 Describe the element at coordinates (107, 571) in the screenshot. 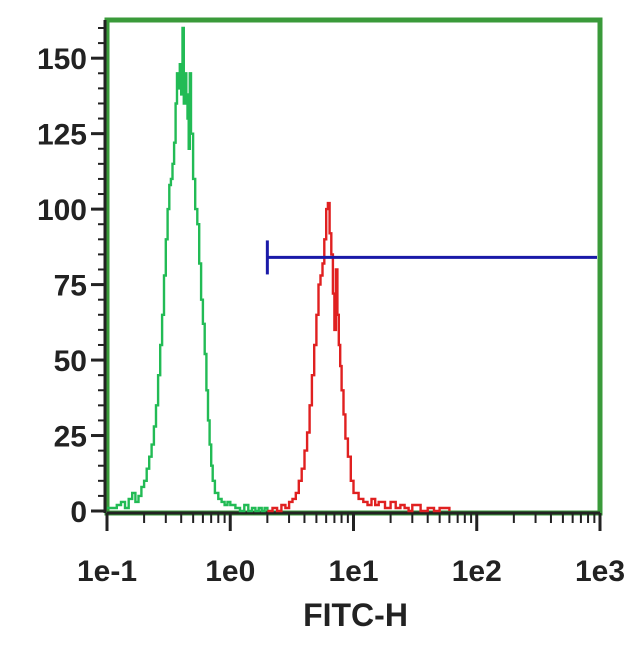

I see `x-tick-label: 1e-1` at that location.